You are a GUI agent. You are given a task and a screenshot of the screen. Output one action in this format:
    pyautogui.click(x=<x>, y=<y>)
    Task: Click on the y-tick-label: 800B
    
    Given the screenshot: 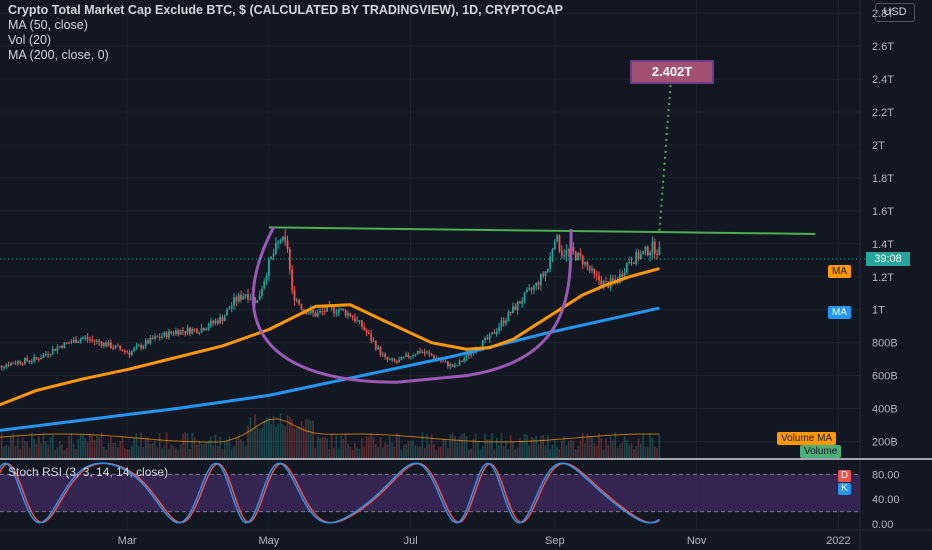 What is the action you would take?
    pyautogui.click(x=885, y=344)
    